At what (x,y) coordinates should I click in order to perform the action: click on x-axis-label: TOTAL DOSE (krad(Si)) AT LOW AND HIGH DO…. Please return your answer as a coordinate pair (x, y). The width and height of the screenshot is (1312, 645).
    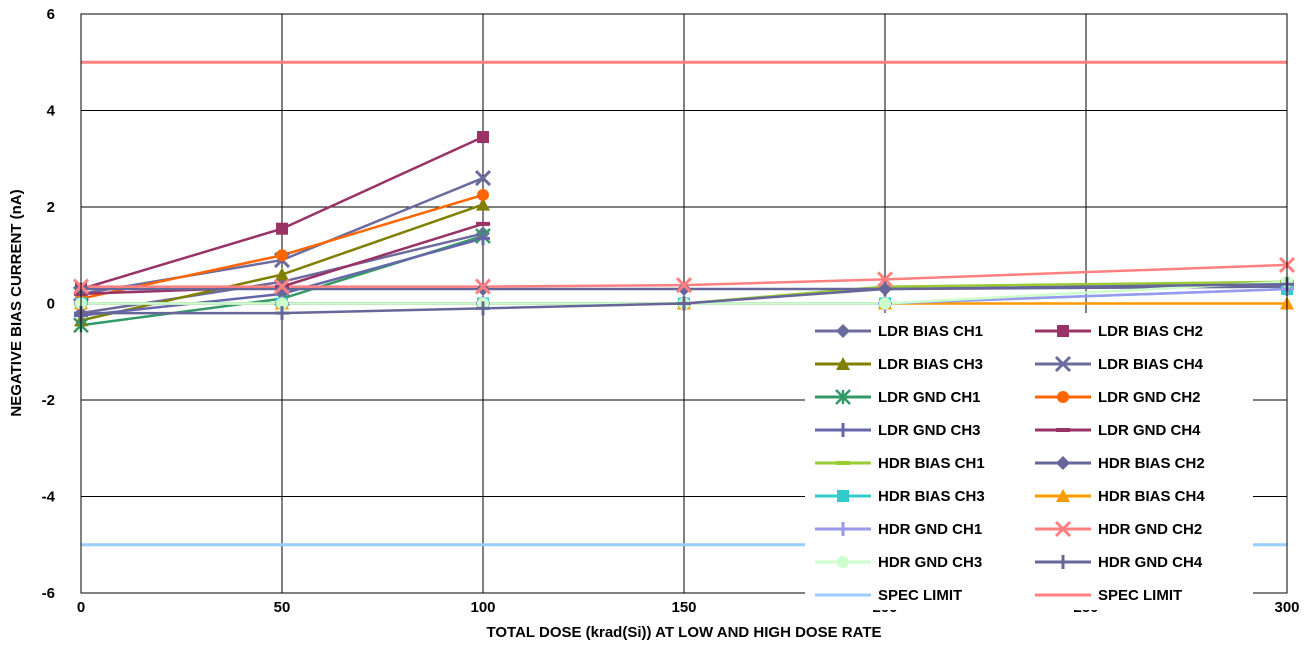
    Looking at the image, I should click on (683, 632).